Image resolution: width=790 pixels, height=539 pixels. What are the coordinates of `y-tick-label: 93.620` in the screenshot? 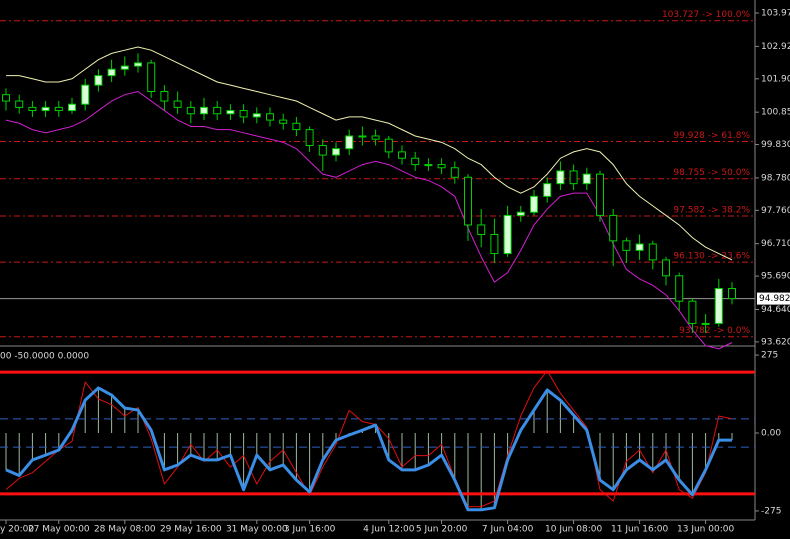 It's located at (775, 342).